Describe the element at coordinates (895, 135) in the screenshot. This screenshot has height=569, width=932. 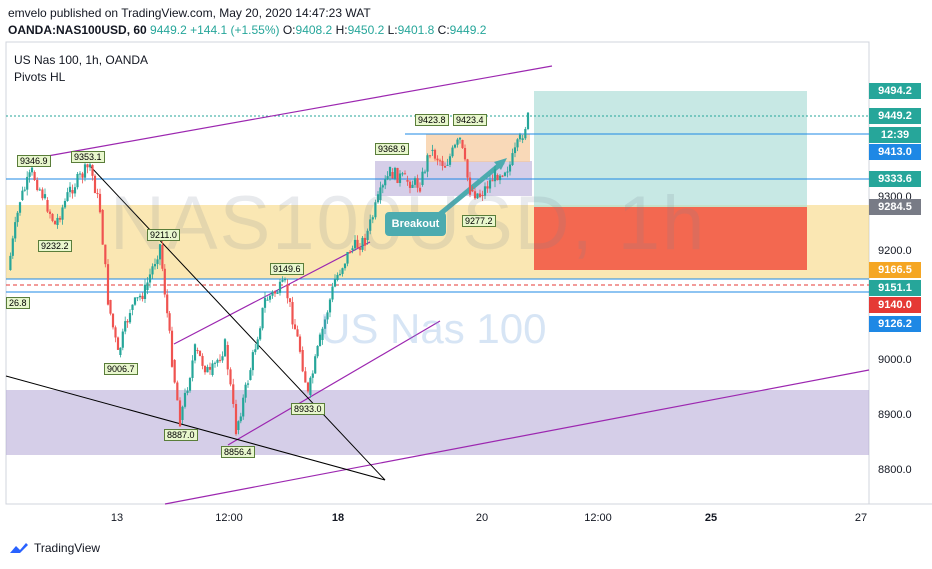
I see `price-tag-countdown: 12:39` at that location.